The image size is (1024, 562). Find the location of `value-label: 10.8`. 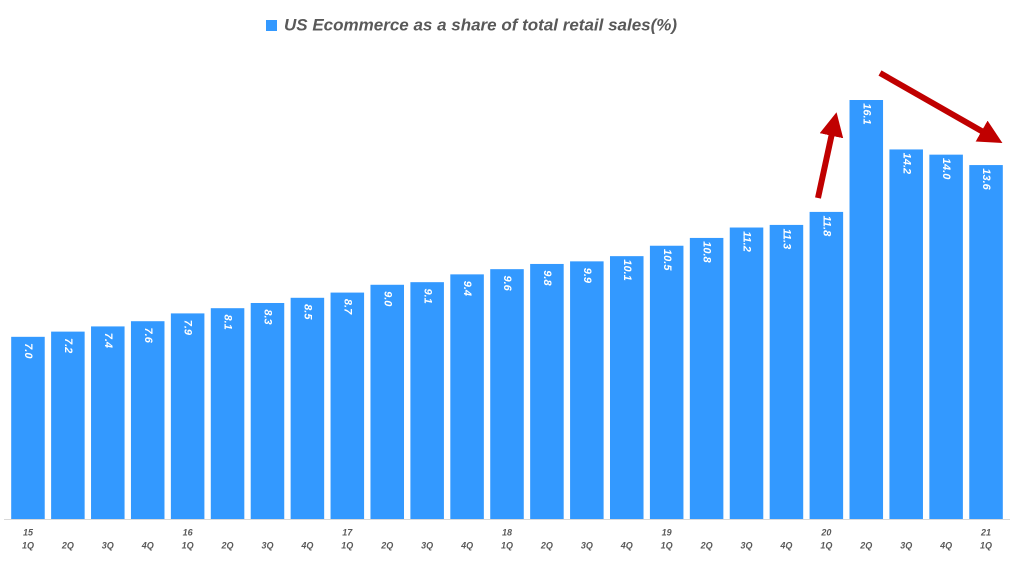

value-label: 10.8 is located at coordinates (707, 252).